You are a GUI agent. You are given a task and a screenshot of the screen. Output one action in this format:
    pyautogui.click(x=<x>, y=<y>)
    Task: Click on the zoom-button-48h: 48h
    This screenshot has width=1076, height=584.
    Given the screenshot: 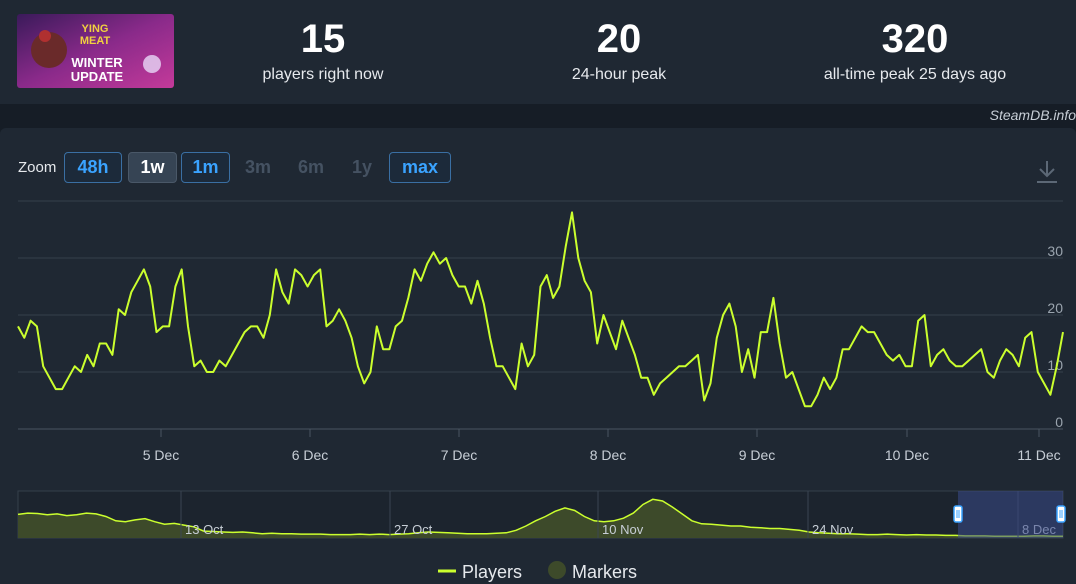 What is the action you would take?
    pyautogui.click(x=93, y=167)
    